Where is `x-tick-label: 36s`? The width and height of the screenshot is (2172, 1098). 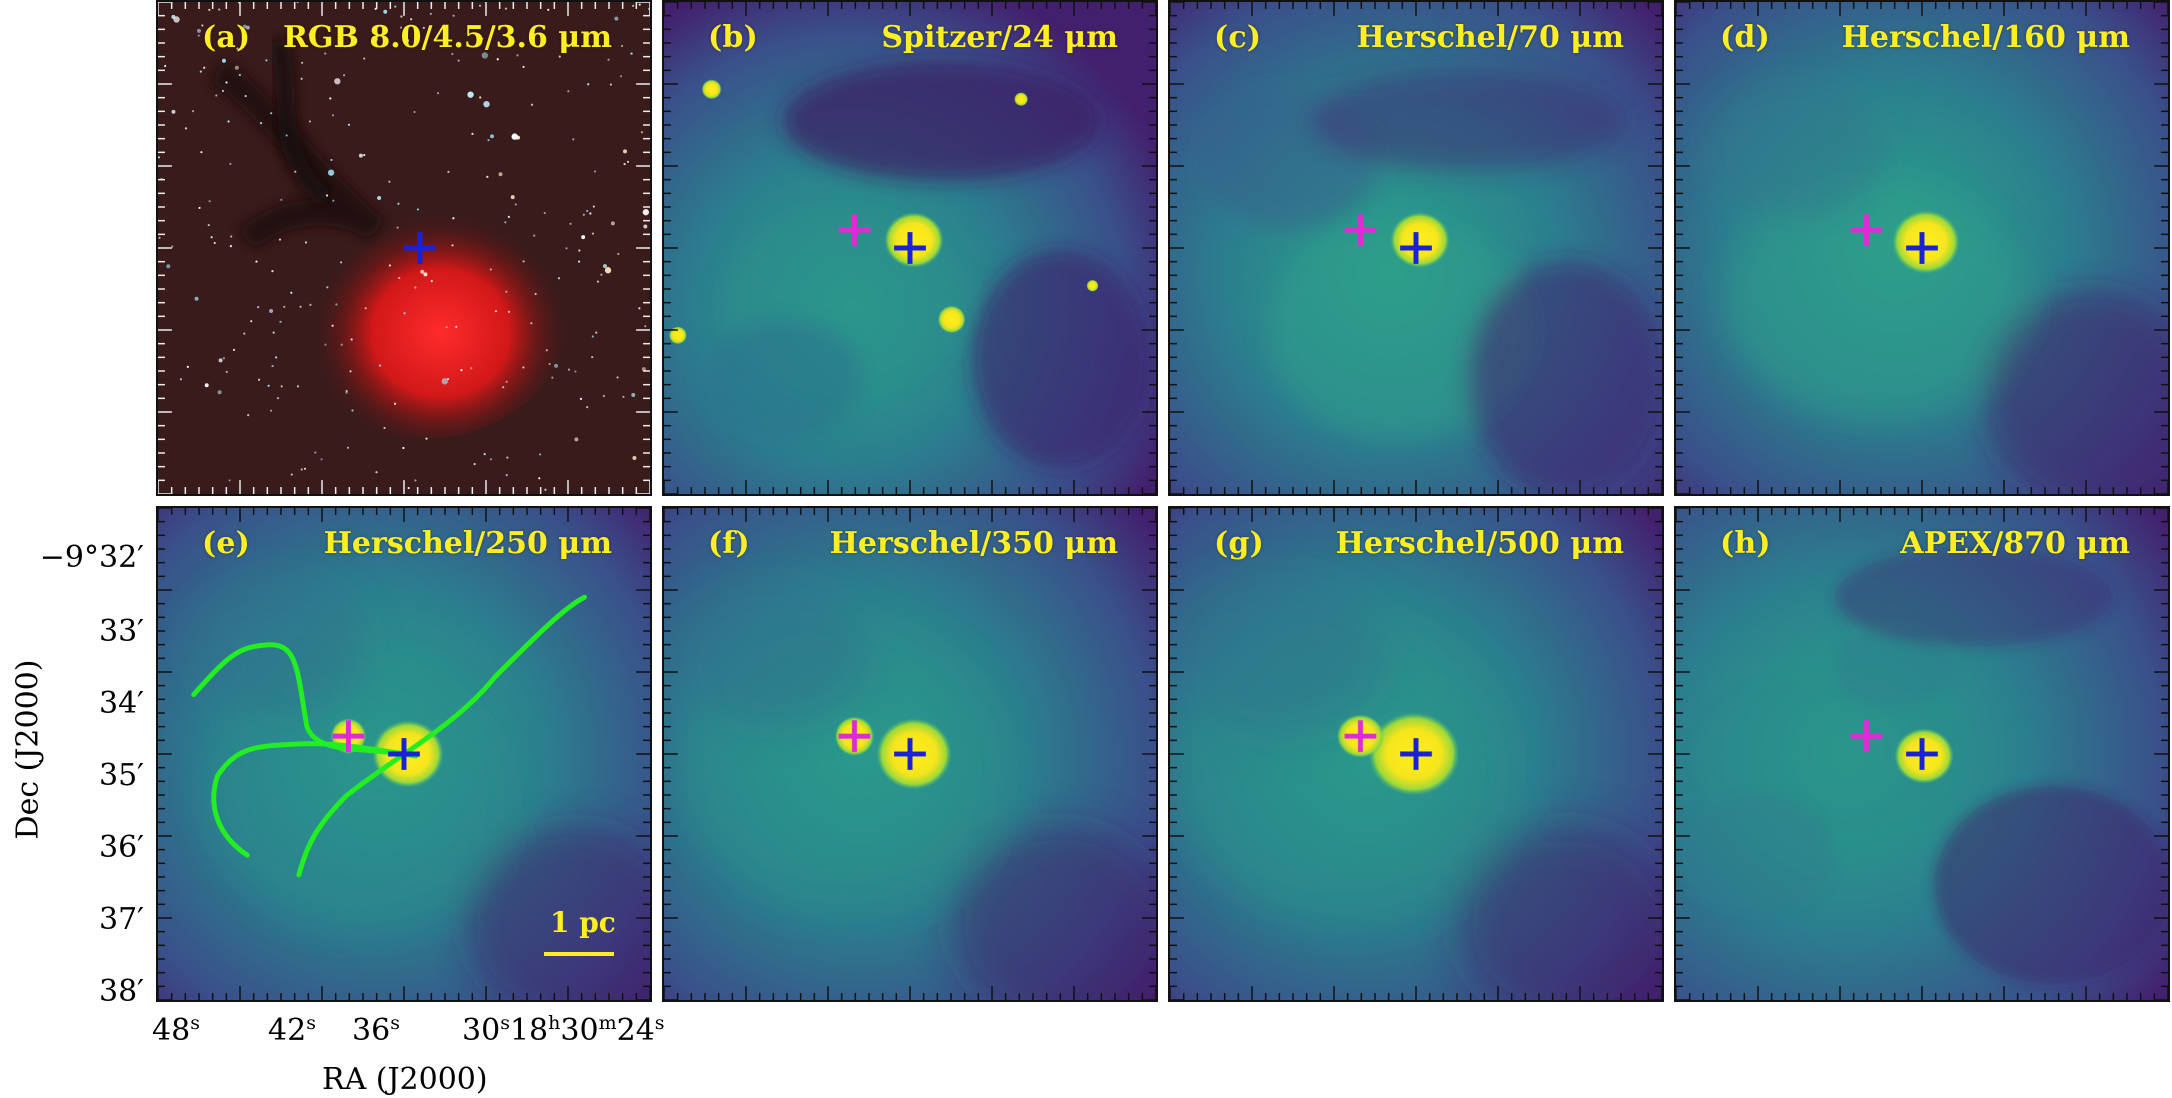
x-tick-label: 36s is located at coordinates (376, 1030).